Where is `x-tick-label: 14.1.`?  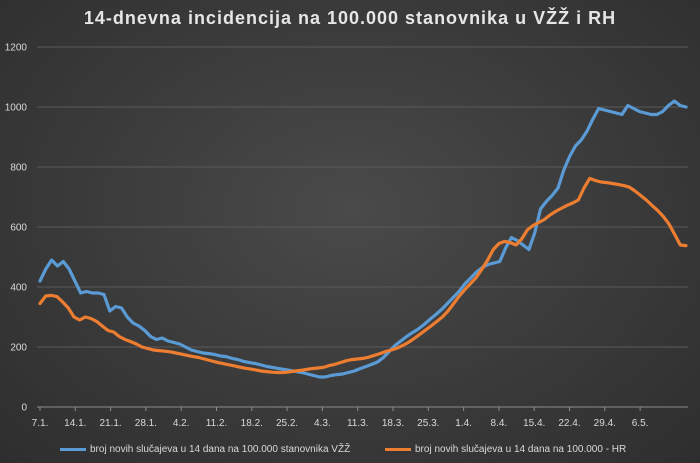 x-tick-label: 14.1. is located at coordinates (75, 423).